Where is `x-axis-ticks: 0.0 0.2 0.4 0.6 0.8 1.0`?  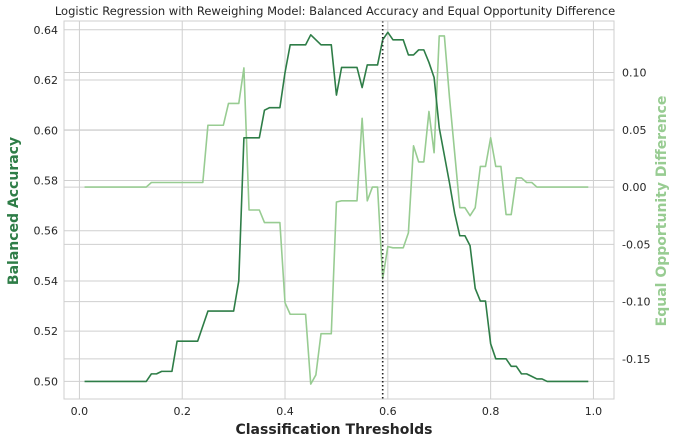 x-axis-ticks: 0.0 0.2 0.4 0.6 0.8 1.0 is located at coordinates (337, 411).